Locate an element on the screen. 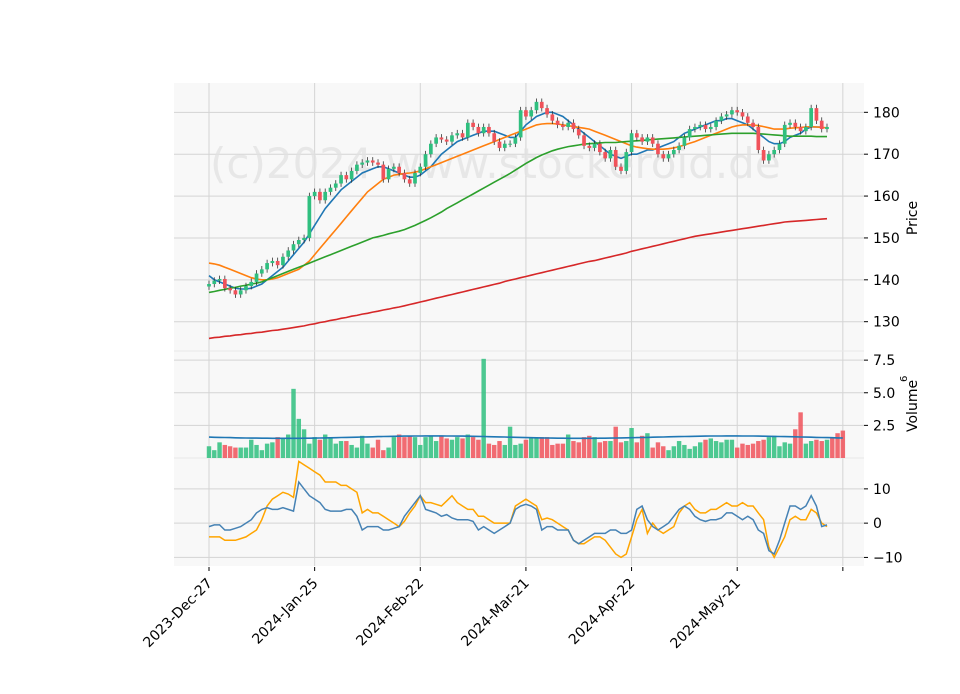  macd-panel-bg is located at coordinates (519, 512).